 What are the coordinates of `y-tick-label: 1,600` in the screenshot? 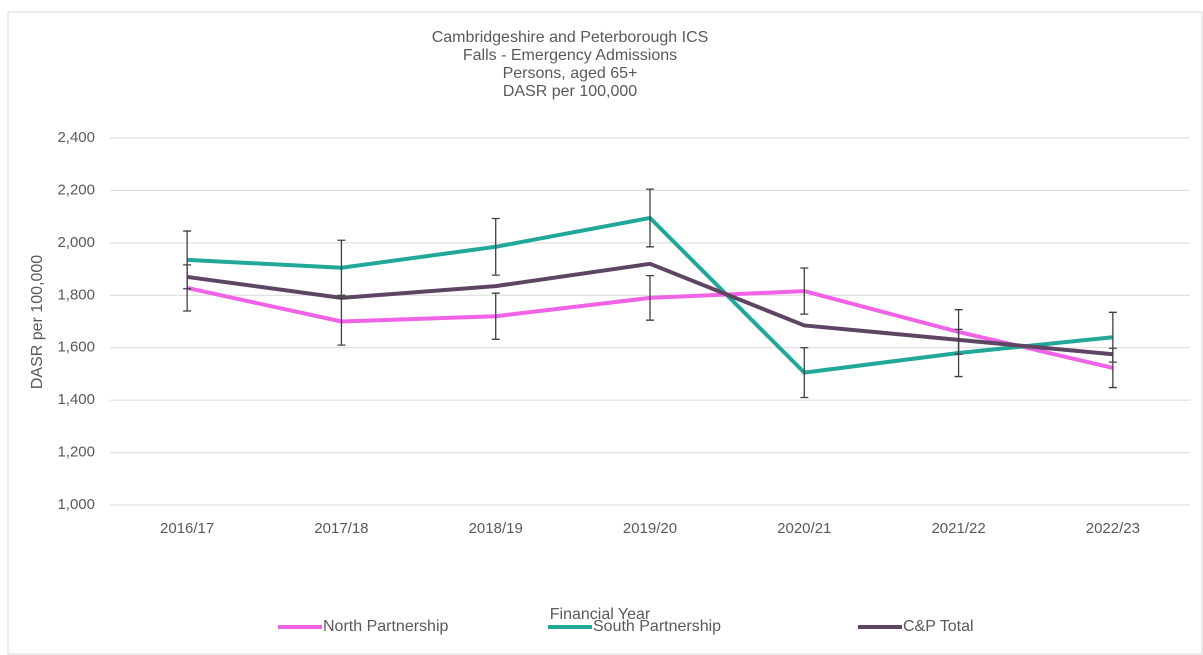 It's located at (76, 347).